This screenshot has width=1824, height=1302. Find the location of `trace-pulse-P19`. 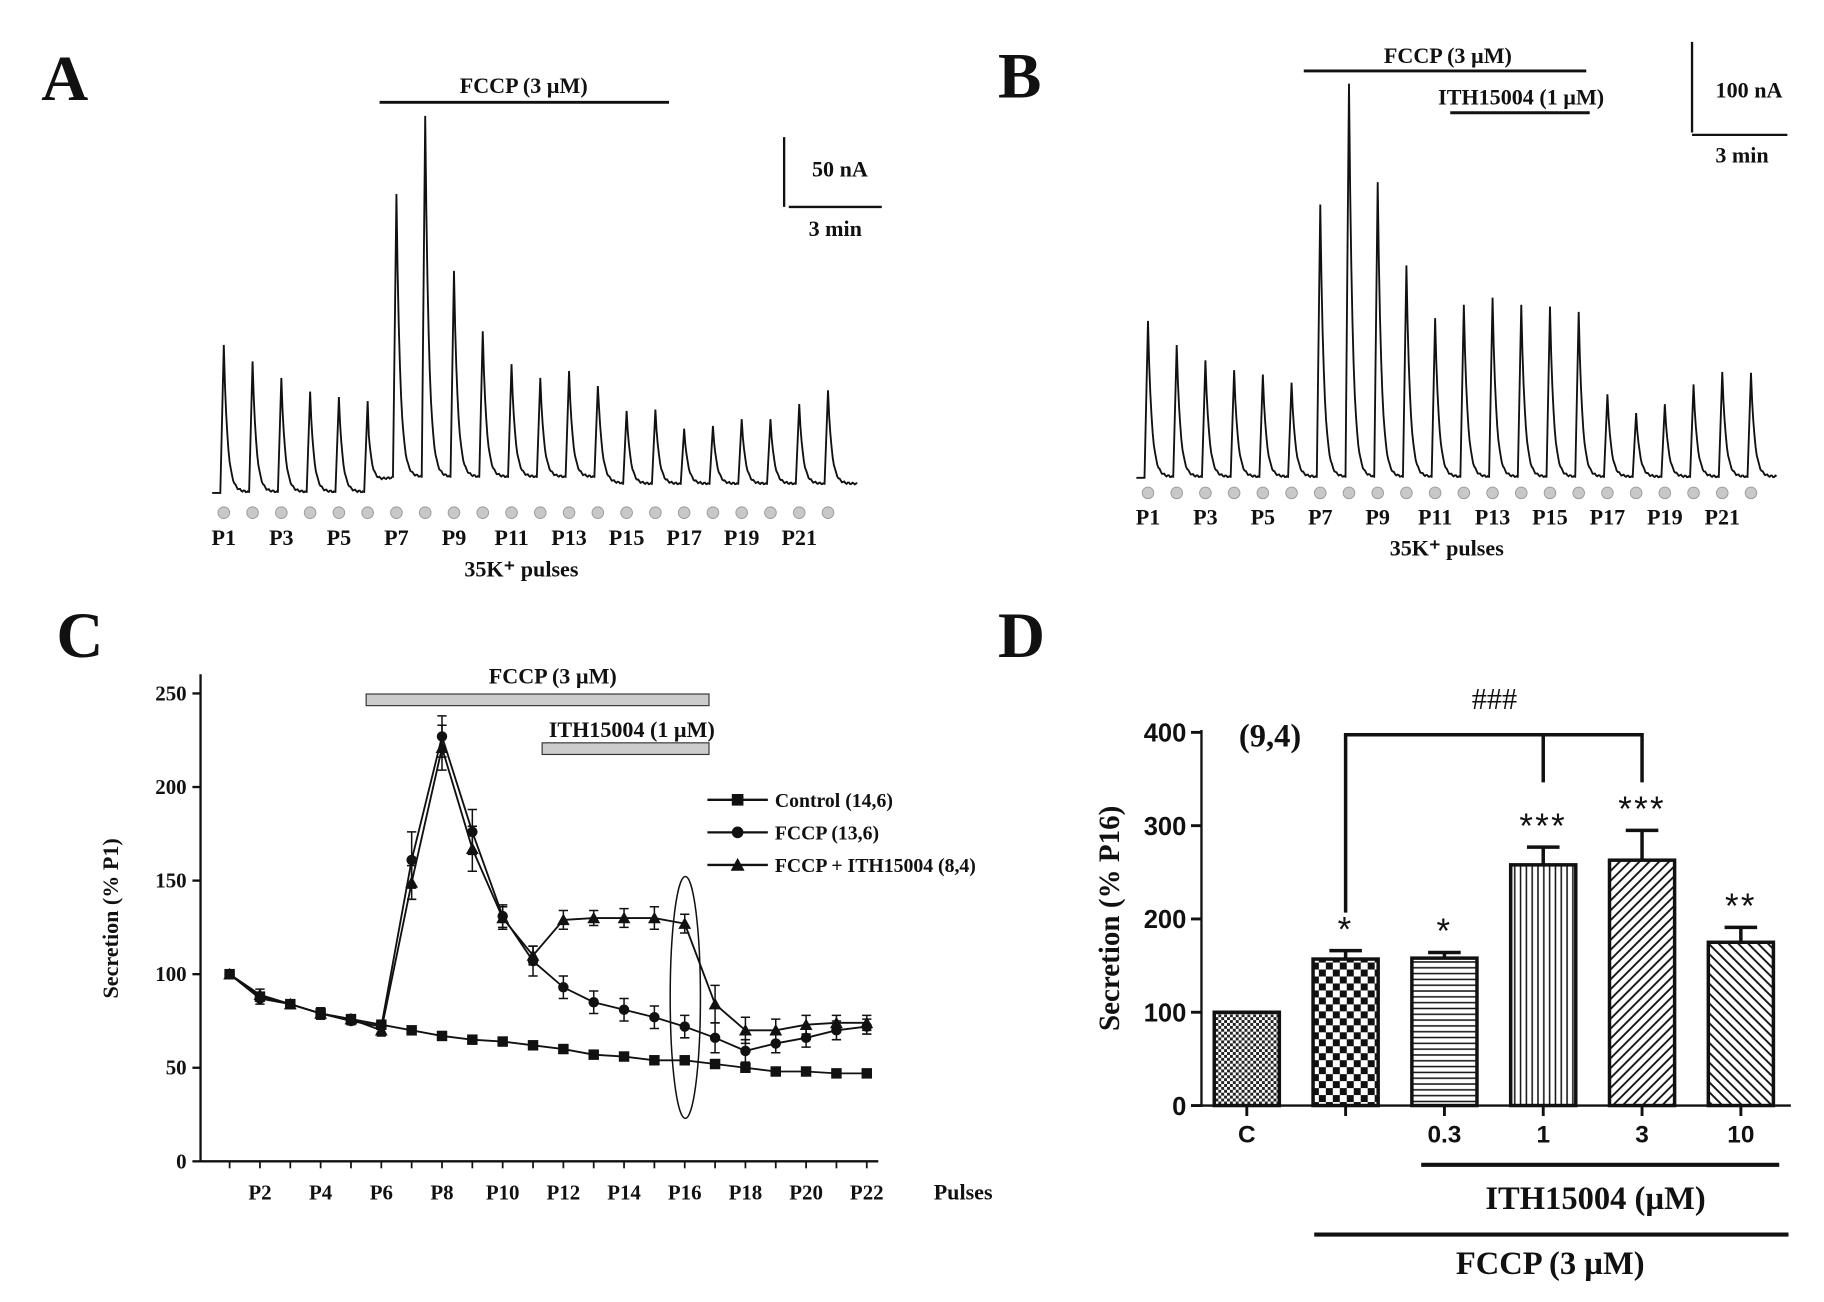

trace-pulse-P19 is located at coordinates (752, 452).